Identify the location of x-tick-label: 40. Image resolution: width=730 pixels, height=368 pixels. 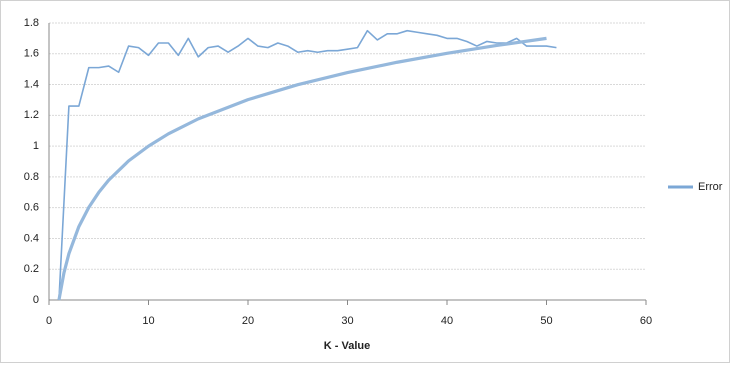
(447, 321).